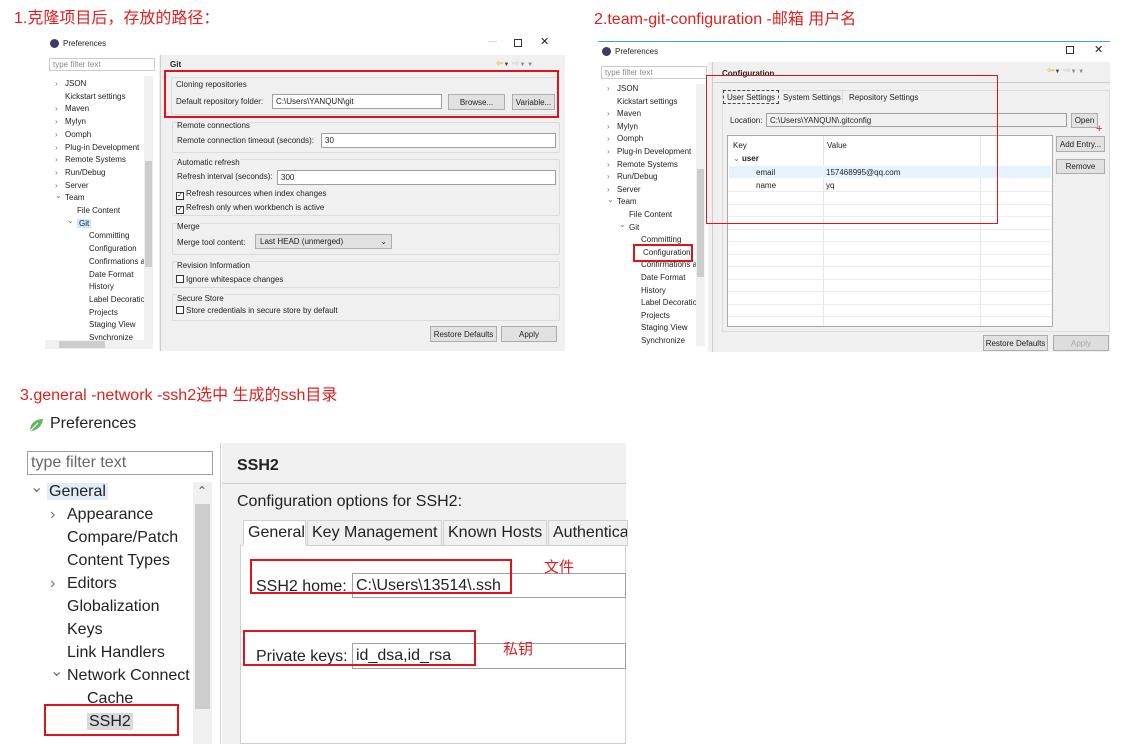 The width and height of the screenshot is (1127, 744). Describe the element at coordinates (890, 185) in the screenshot. I see `table-row: name yq` at that location.